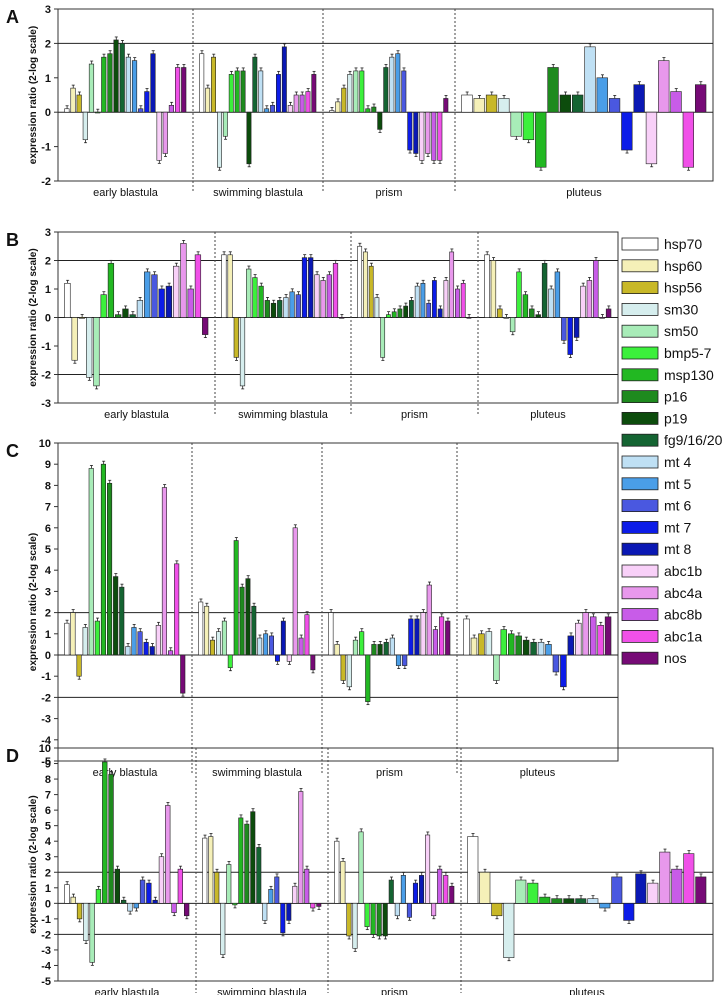 This screenshot has width=726, height=995. I want to click on legend-label: abc8b, so click(683, 615).